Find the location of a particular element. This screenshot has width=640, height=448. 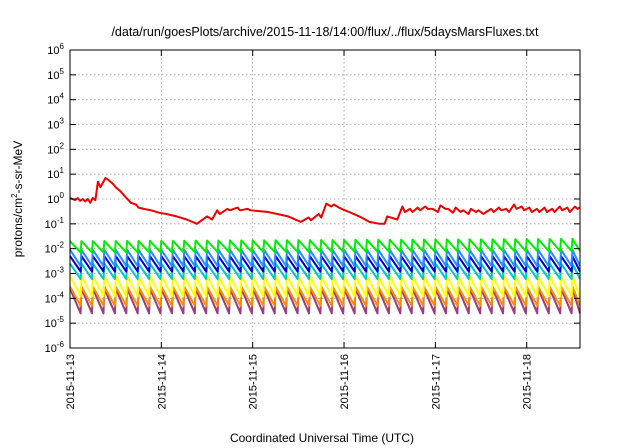

x-tick-label: 2015-11-14 is located at coordinates (162, 381).